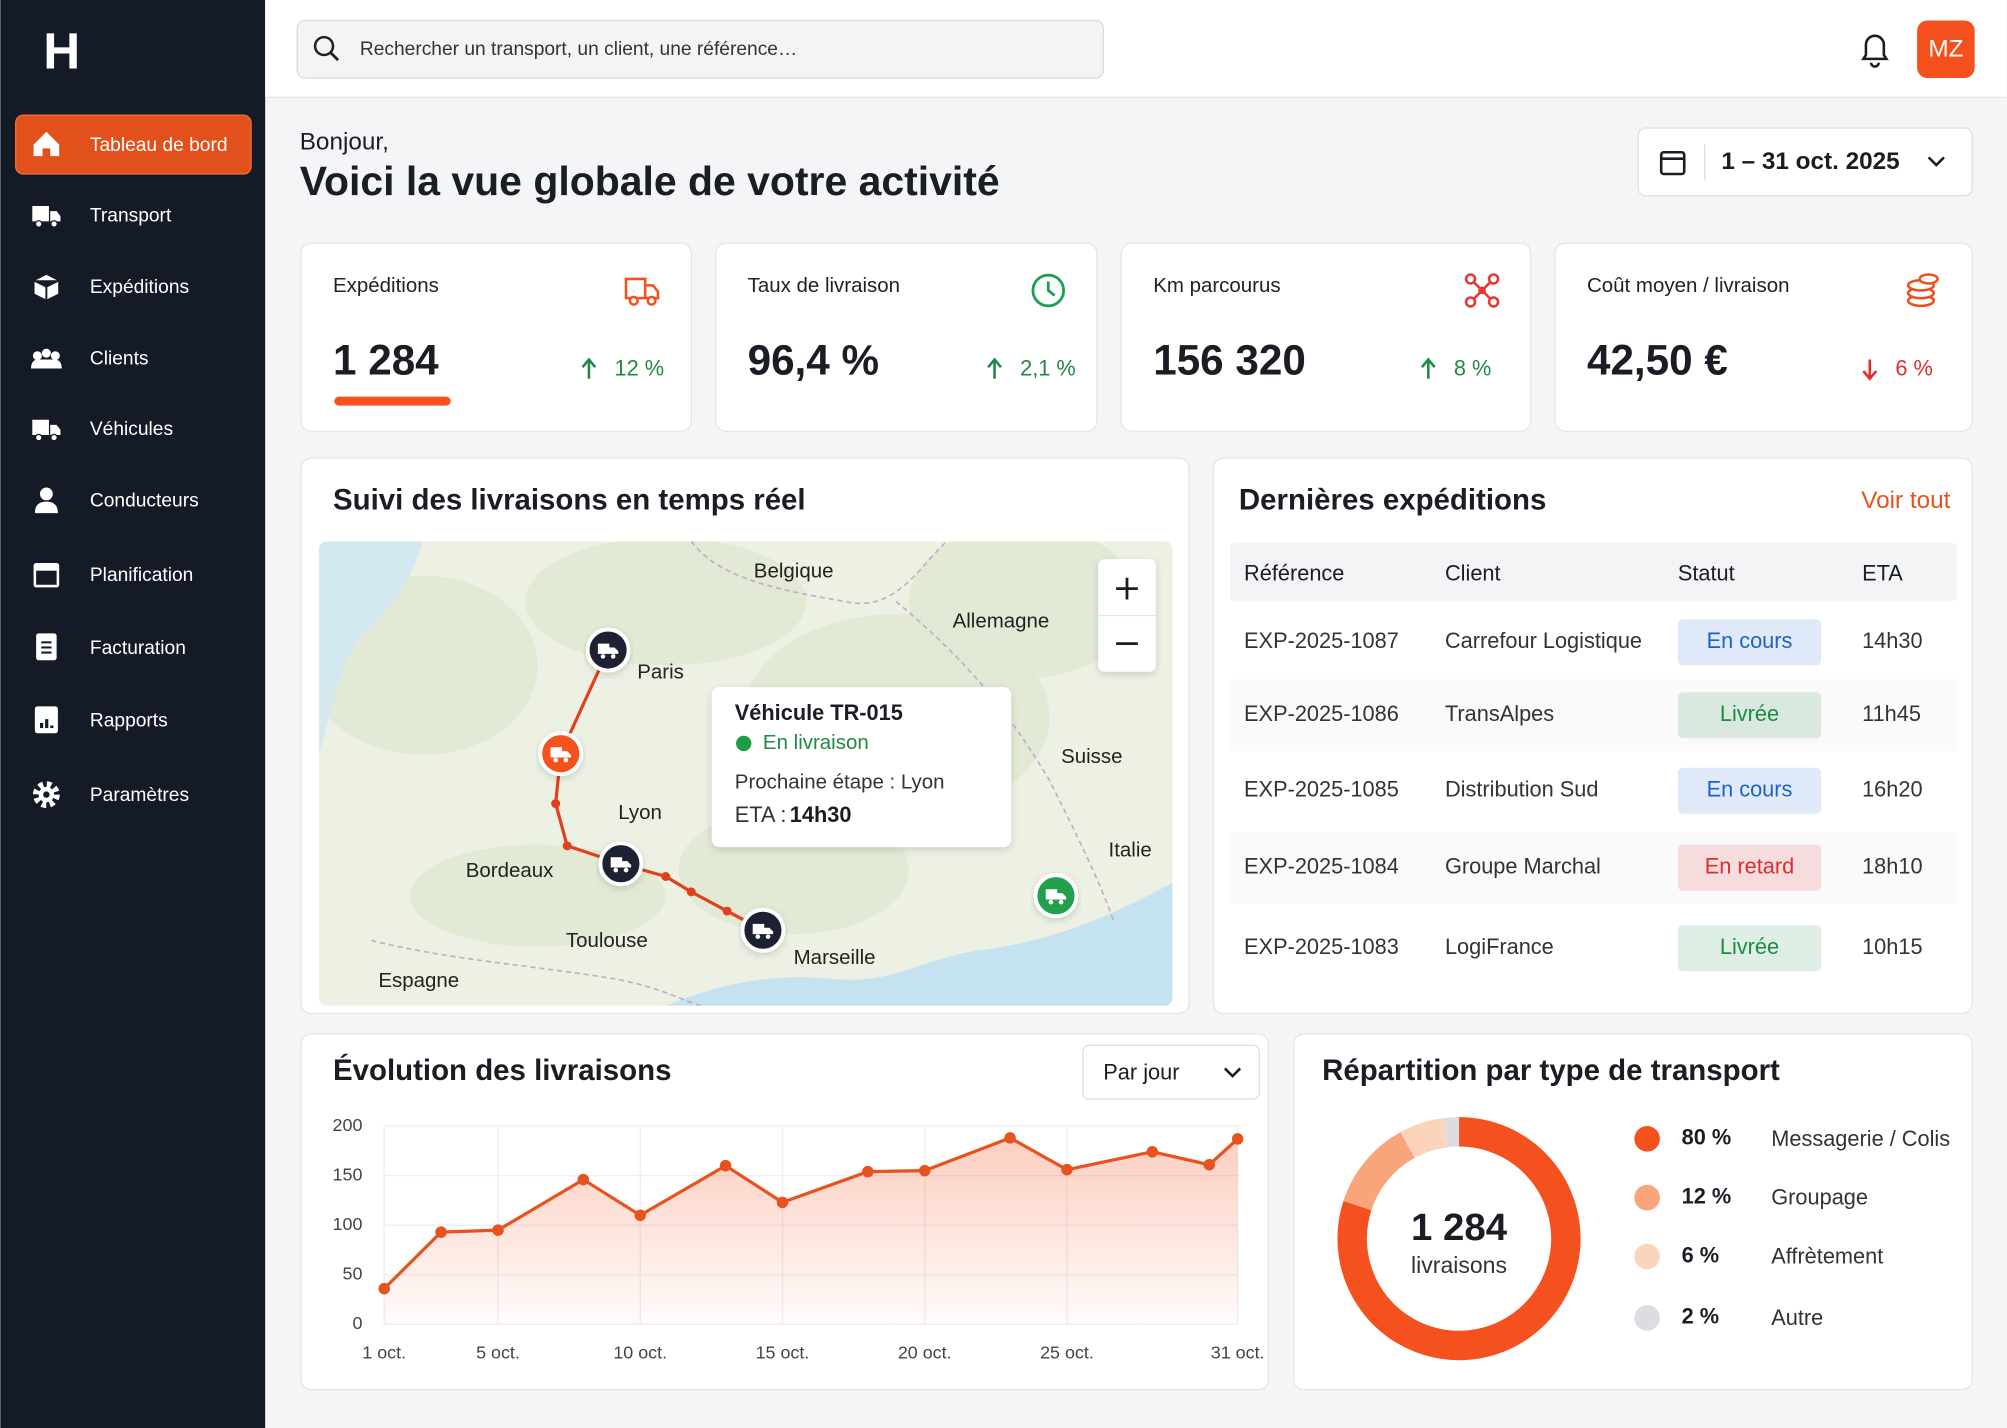 Image resolution: width=2007 pixels, height=1428 pixels. I want to click on tooltip-vehicle: Véhicule TR-015, so click(819, 712).